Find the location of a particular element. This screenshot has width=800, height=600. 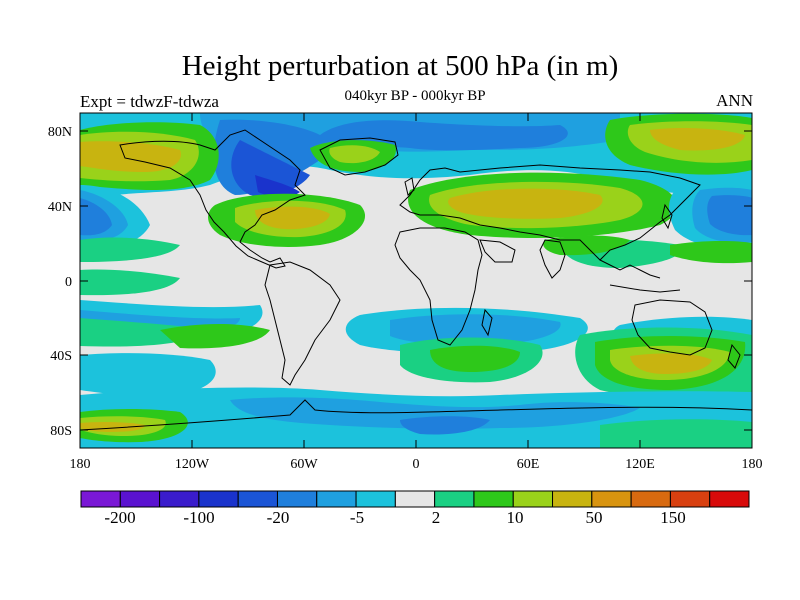

lon-tick-label: 120E is located at coordinates (640, 464).